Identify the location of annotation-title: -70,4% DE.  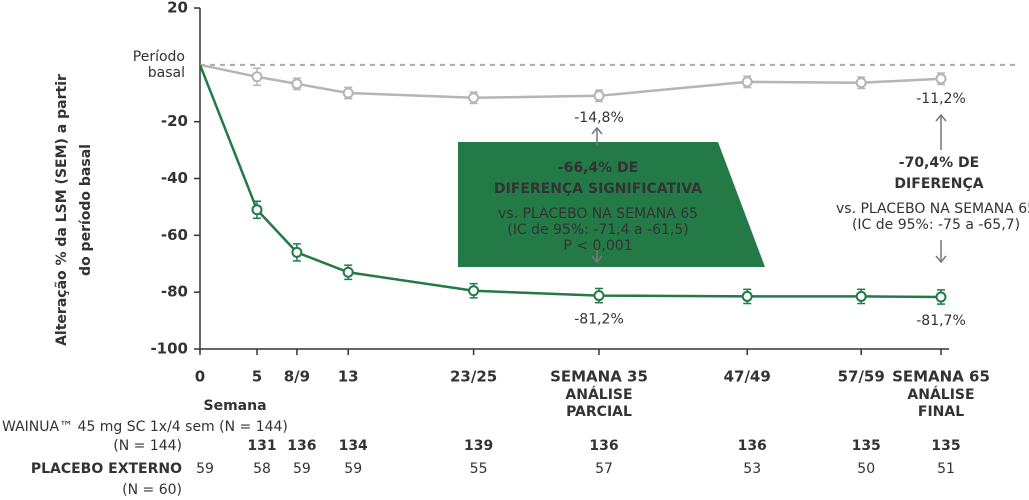
(939, 163).